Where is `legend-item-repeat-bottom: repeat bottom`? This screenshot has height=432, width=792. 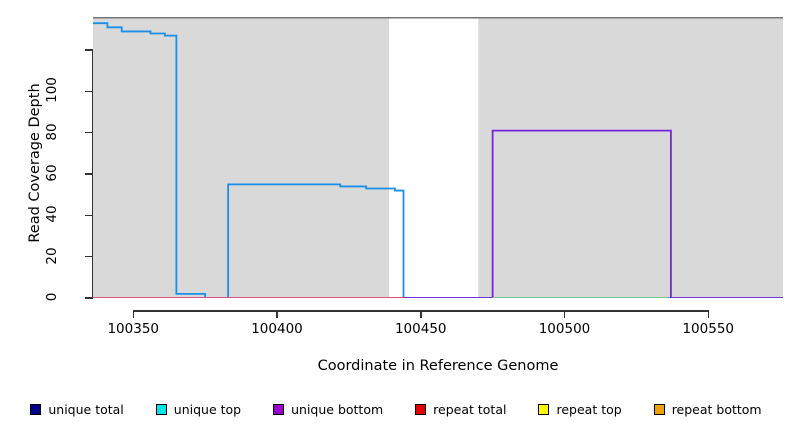
legend-item-repeat-bottom: repeat bottom is located at coordinates (707, 409).